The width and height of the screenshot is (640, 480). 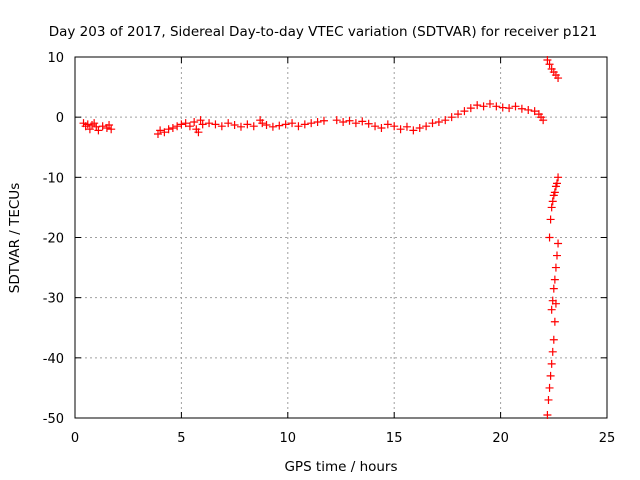 What do you see at coordinates (340, 467) in the screenshot?
I see `x-axis-label: GPS time / hours` at bounding box center [340, 467].